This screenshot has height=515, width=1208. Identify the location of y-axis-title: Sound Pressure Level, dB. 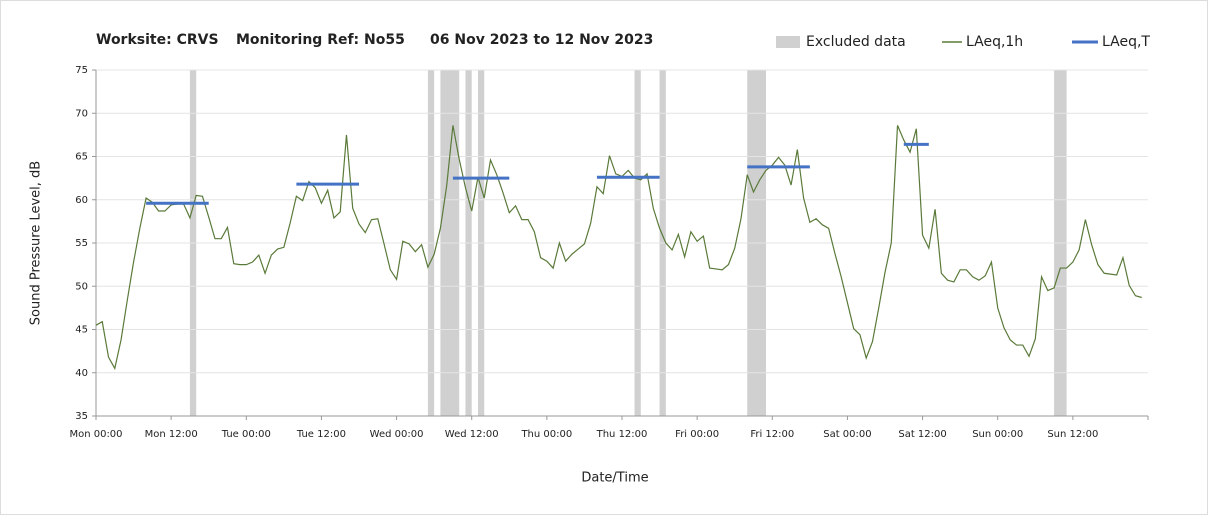
(36, 243).